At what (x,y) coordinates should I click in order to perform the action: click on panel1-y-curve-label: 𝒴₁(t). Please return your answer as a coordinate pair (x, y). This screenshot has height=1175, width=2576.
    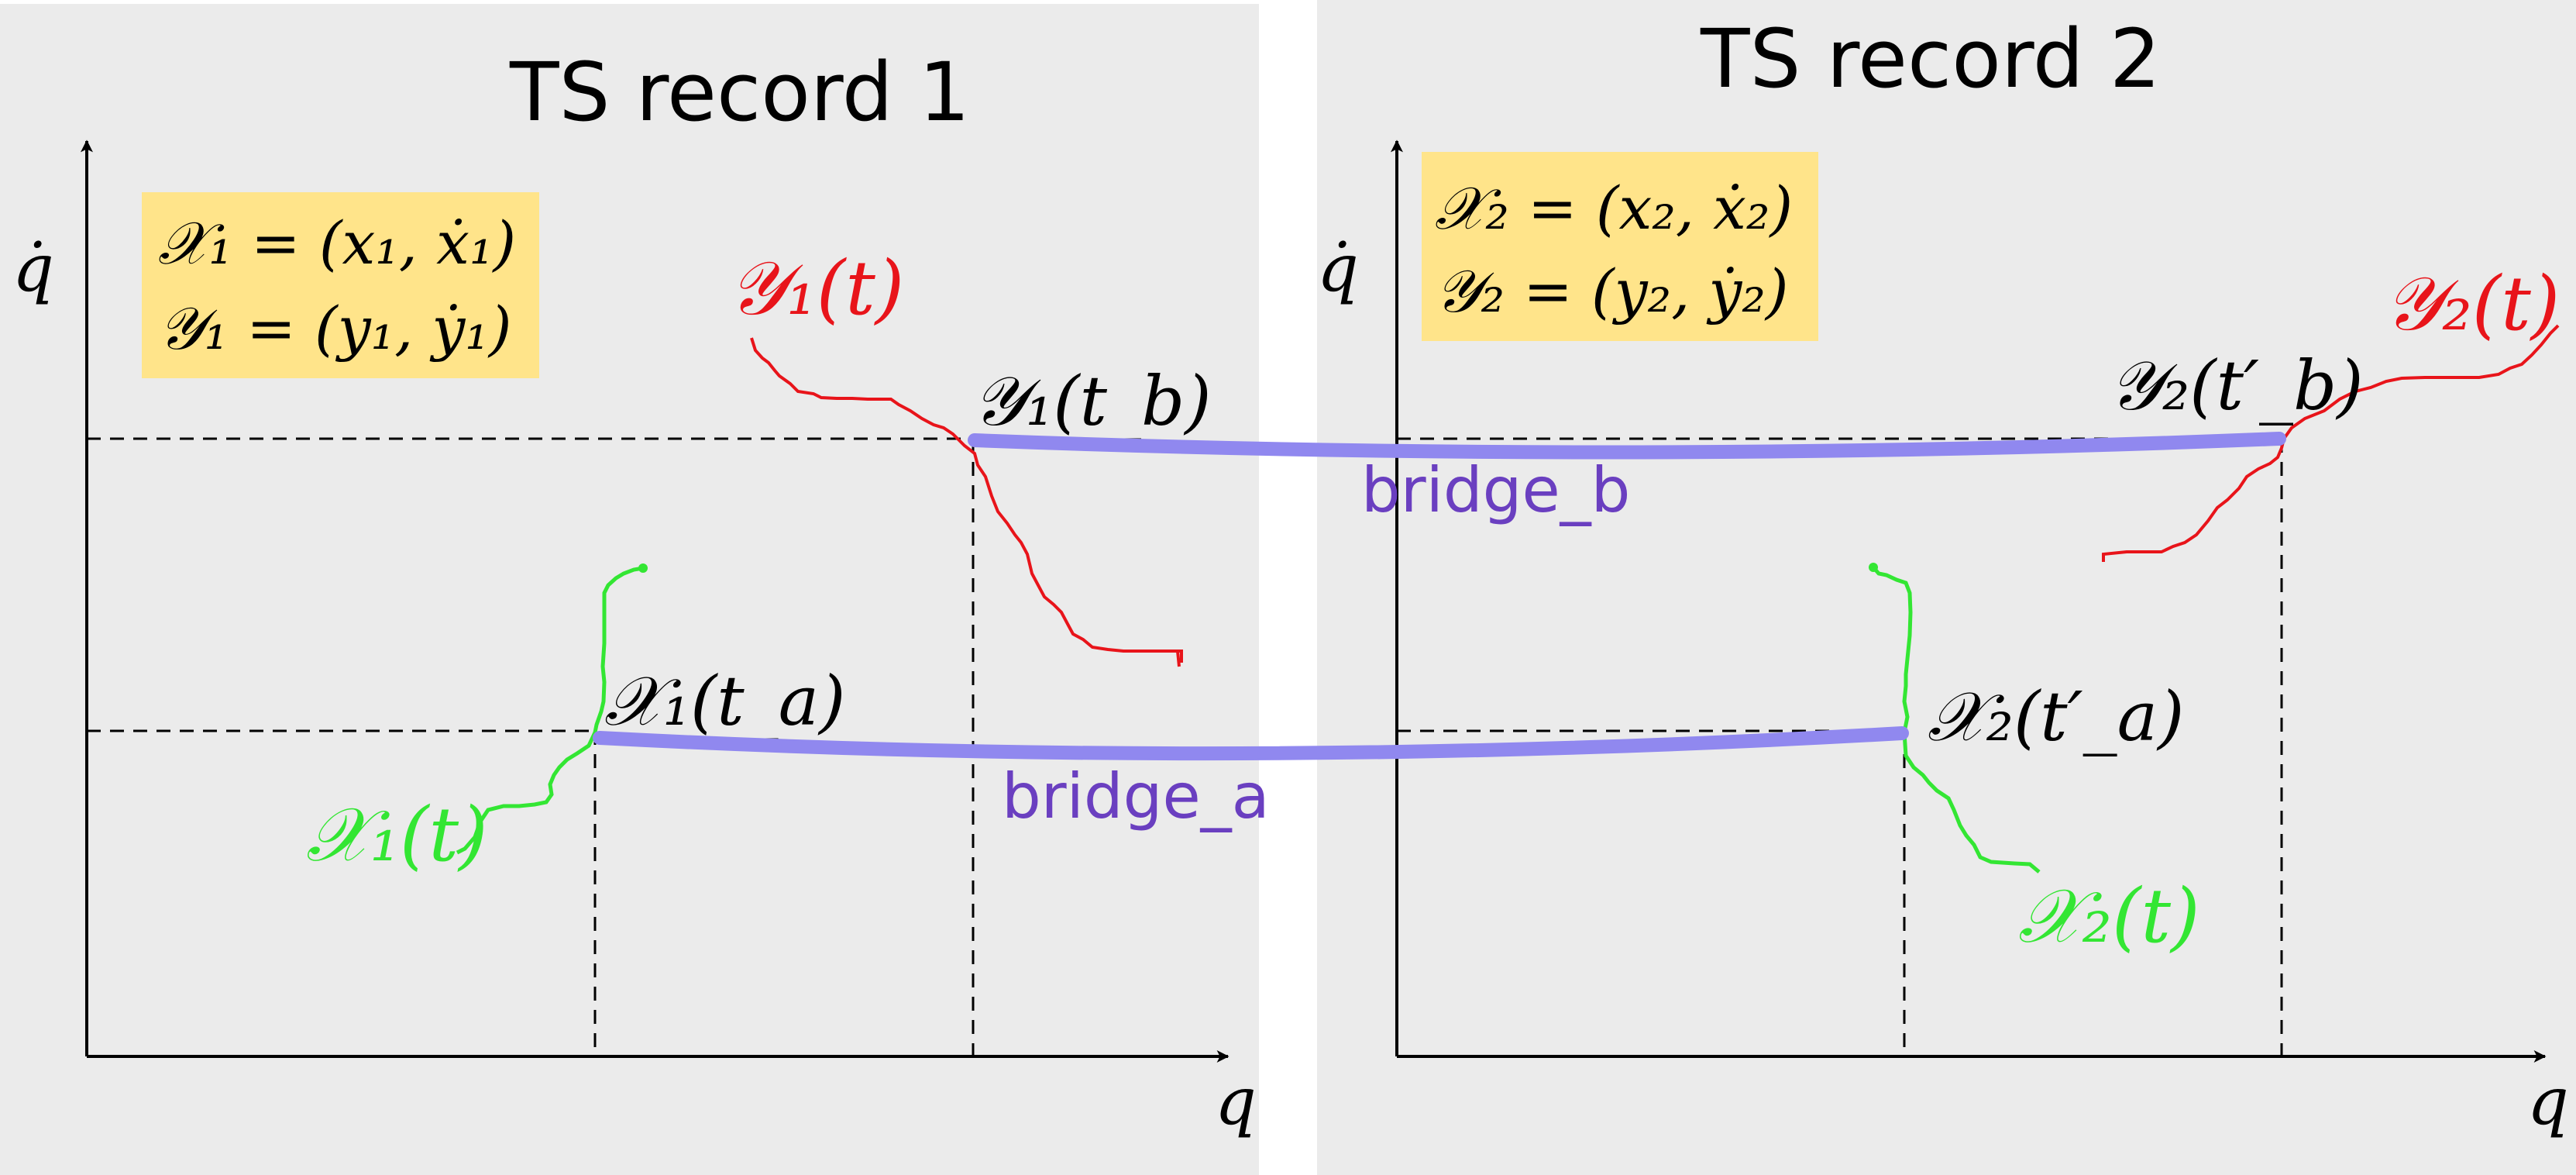
    Looking at the image, I should click on (816, 288).